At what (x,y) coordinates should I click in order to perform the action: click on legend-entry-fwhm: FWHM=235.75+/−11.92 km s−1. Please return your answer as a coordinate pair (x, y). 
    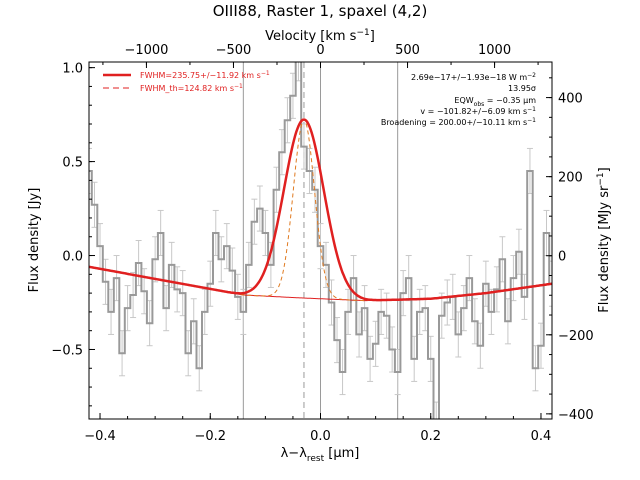
    Looking at the image, I should click on (205, 75).